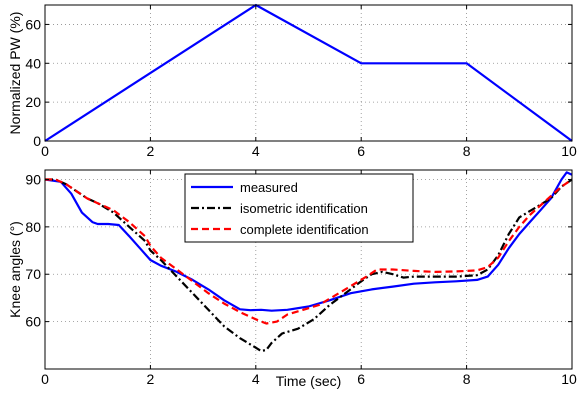  Describe the element at coordinates (269, 187) in the screenshot. I see `legend-label: measured` at that location.